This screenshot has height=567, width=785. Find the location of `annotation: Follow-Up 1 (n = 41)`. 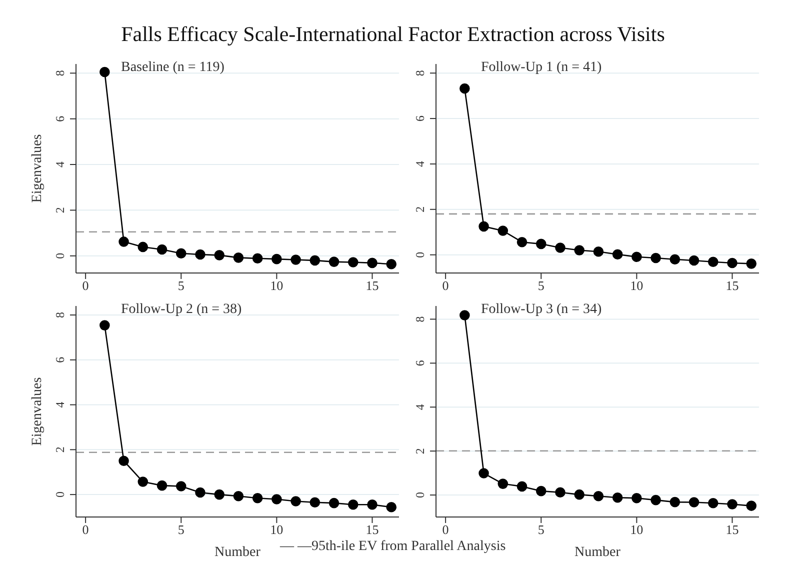

annotation: Follow-Up 1 (n = 41) is located at coordinates (541, 68).